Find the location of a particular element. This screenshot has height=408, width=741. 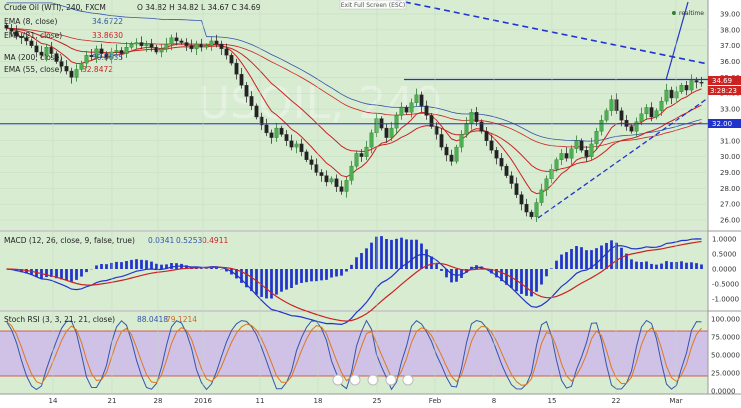

stoch-tick-label: 0.0000 is located at coordinates (723, 392).